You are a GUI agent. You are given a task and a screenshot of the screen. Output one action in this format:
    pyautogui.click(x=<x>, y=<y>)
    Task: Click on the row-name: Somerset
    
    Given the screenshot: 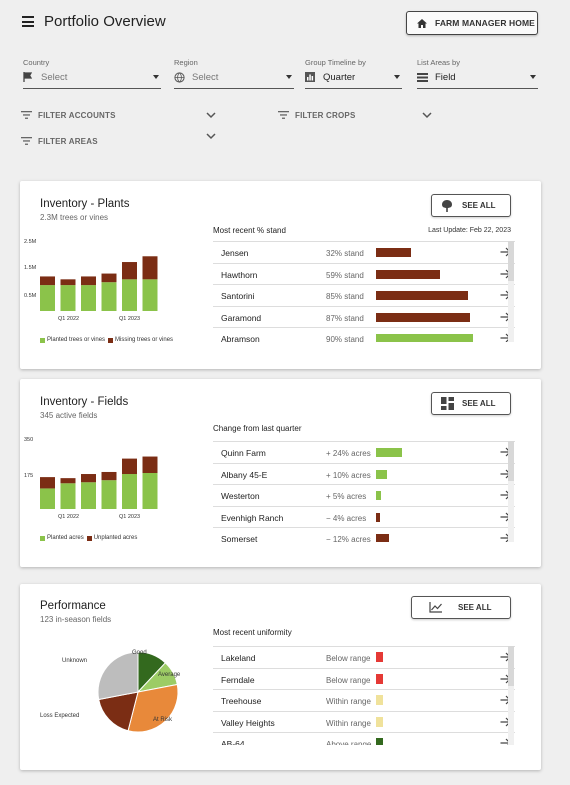 What is the action you would take?
    pyautogui.click(x=239, y=538)
    